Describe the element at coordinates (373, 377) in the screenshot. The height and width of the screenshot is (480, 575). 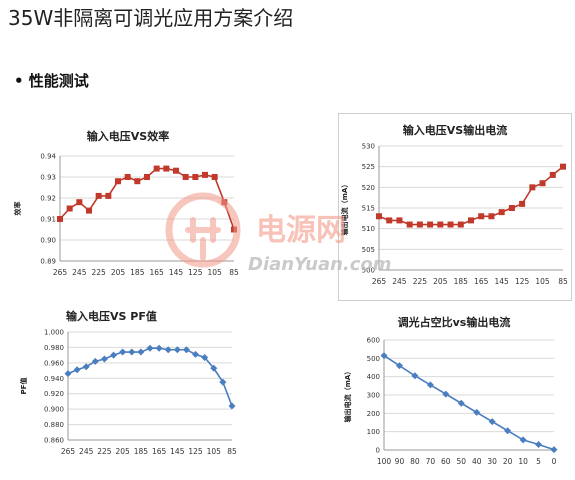
I see `y-tick-label: 400` at that location.